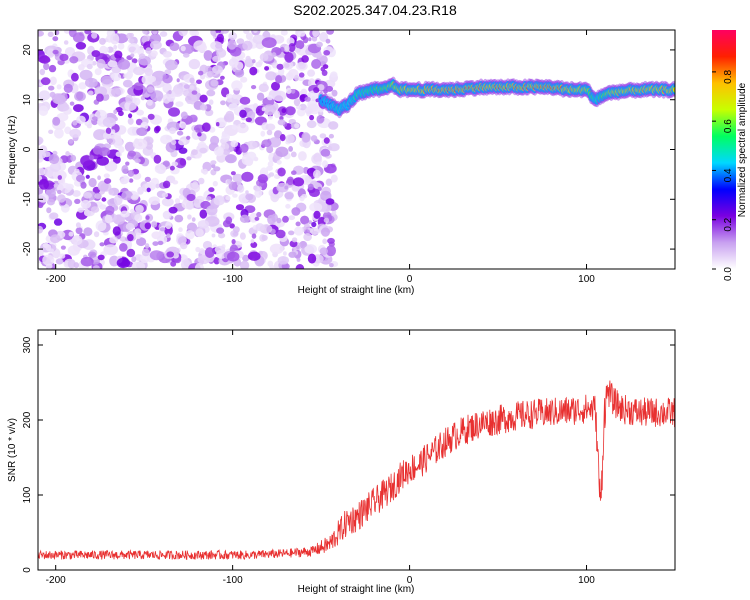  I want to click on colorbar-tick-label: 0.4, so click(728, 175).